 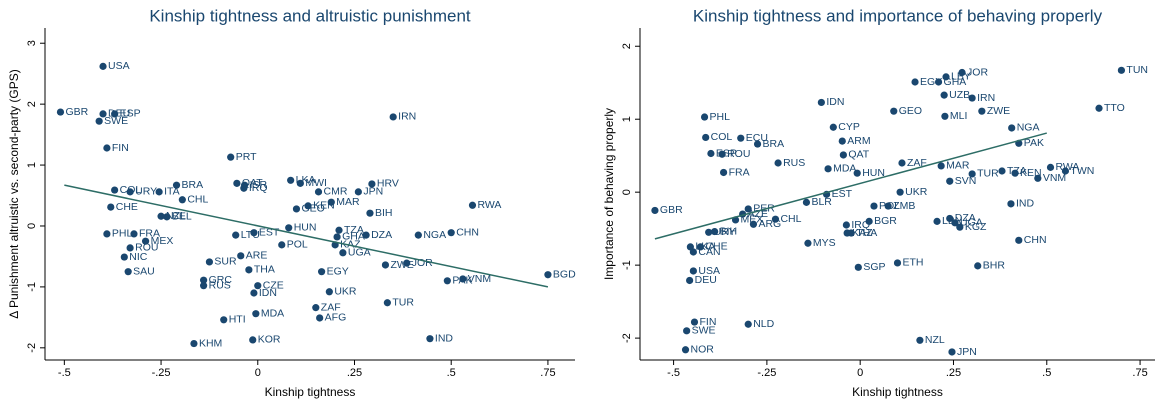 I want to click on point-label: UKR, so click(x=345, y=292).